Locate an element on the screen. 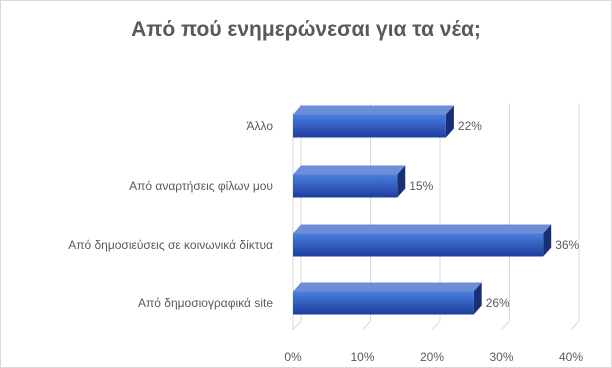 The height and width of the screenshot is (368, 612). x-tick-label: 20% is located at coordinates (432, 357).